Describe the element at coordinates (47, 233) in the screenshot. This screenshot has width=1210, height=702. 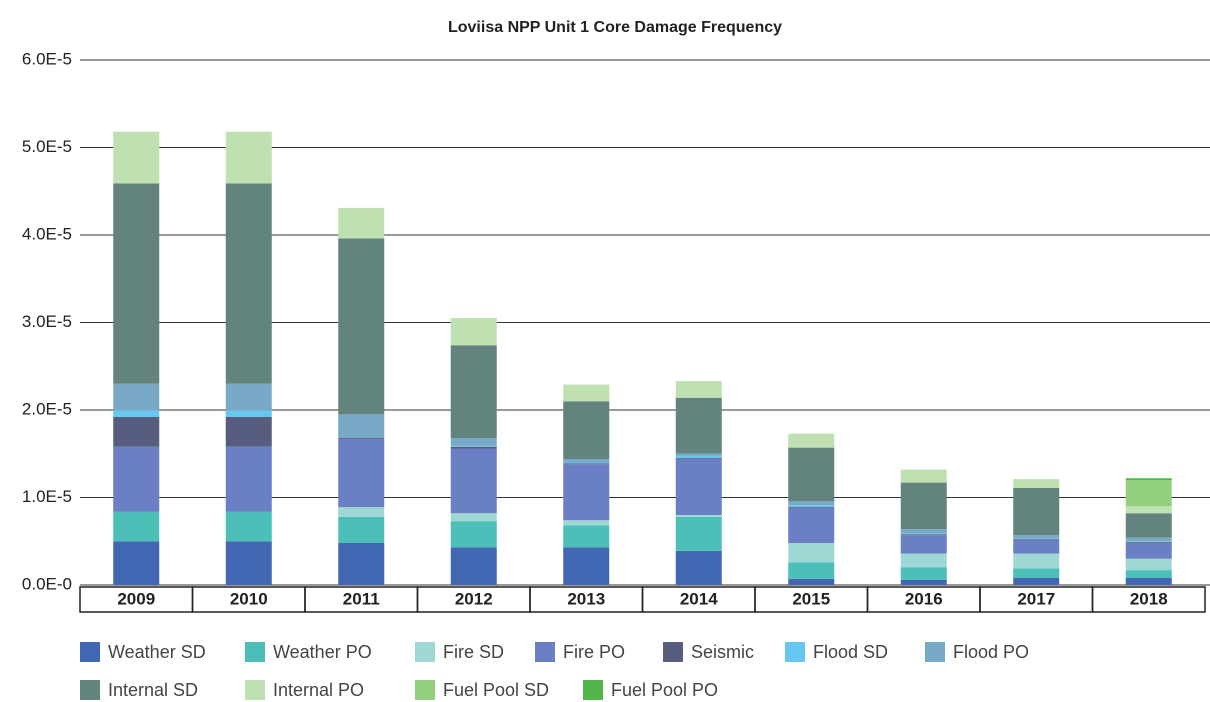
I see `y-tick-label: 4.0E-5` at that location.